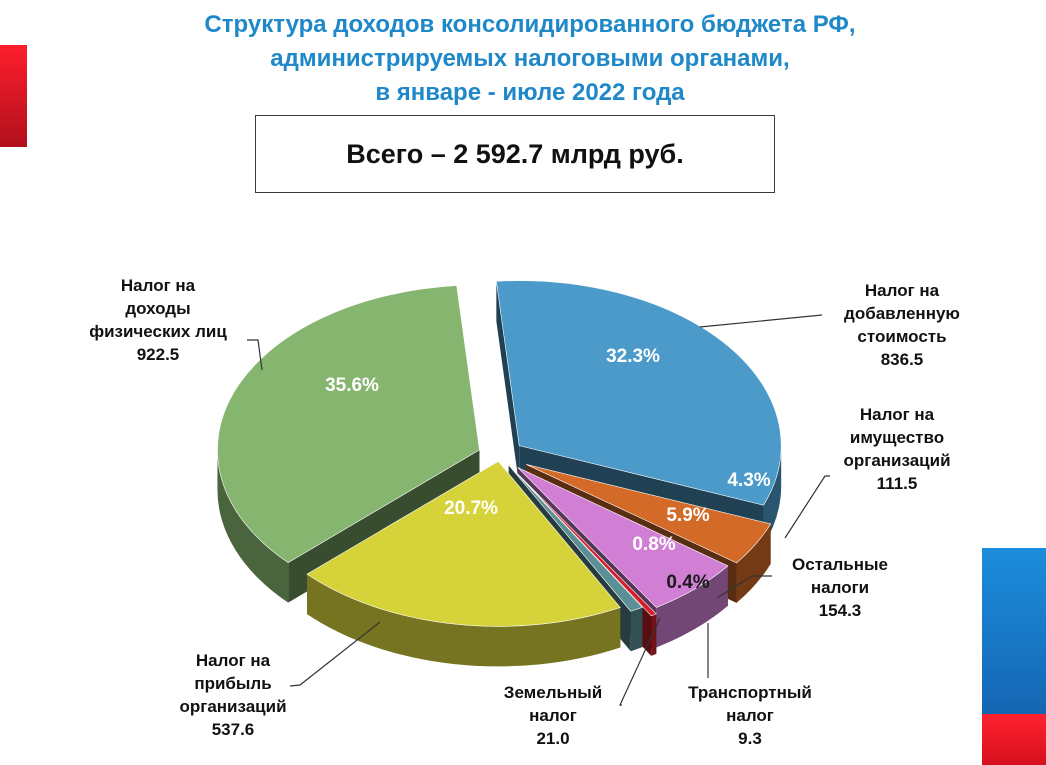 This screenshot has width=1046, height=765. I want to click on category-value-label: 154.3, so click(840, 610).